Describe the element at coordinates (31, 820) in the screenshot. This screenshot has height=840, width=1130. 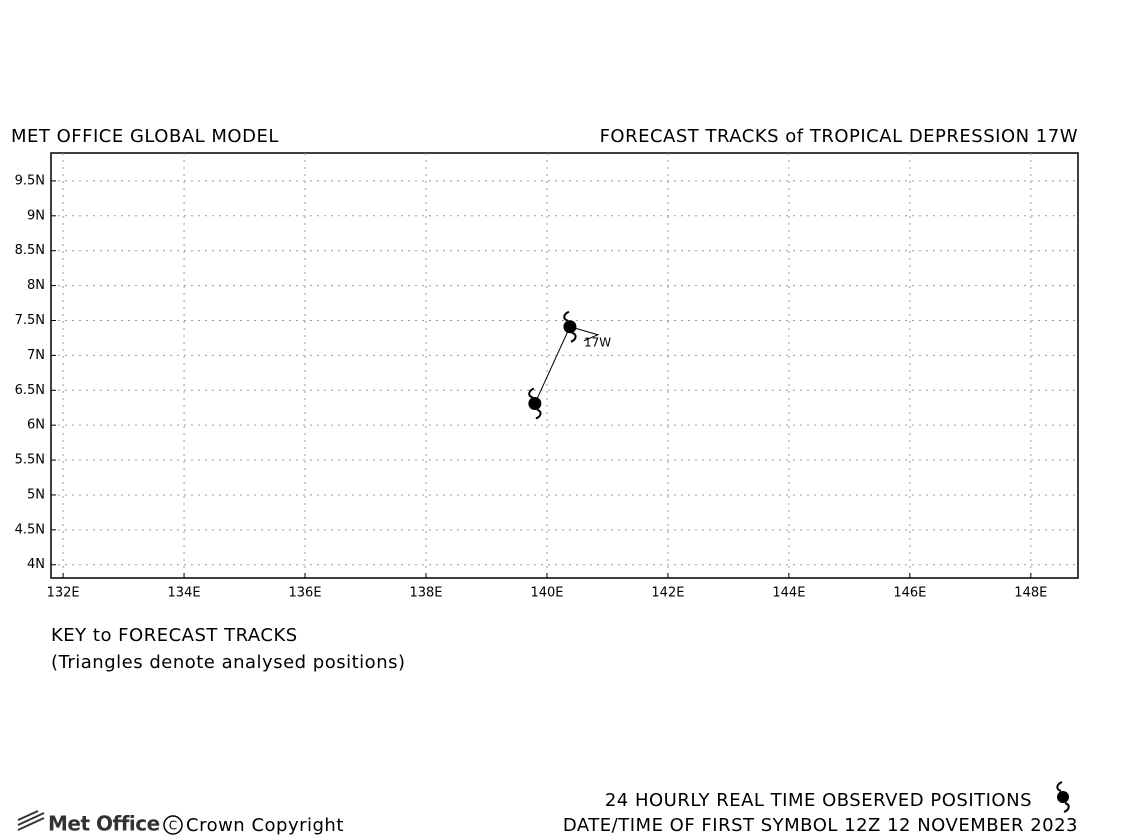
I see `logo-icon` at that location.